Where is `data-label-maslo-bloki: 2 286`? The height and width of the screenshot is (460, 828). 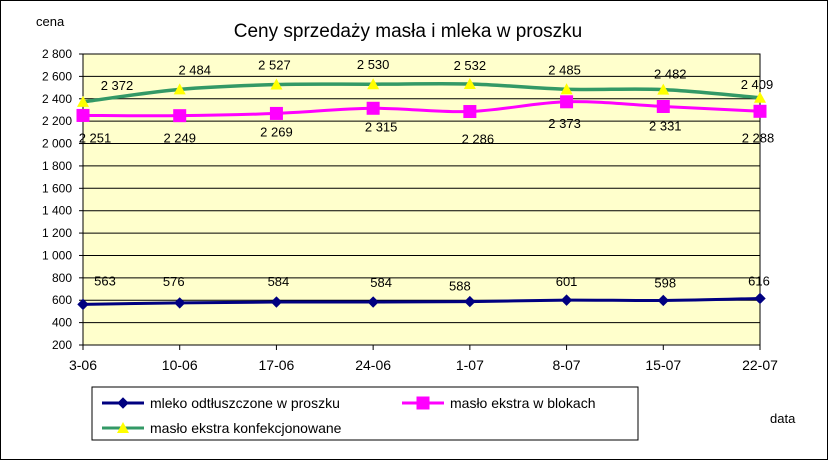
data-label-maslo-bloki: 2 286 is located at coordinates (478, 139).